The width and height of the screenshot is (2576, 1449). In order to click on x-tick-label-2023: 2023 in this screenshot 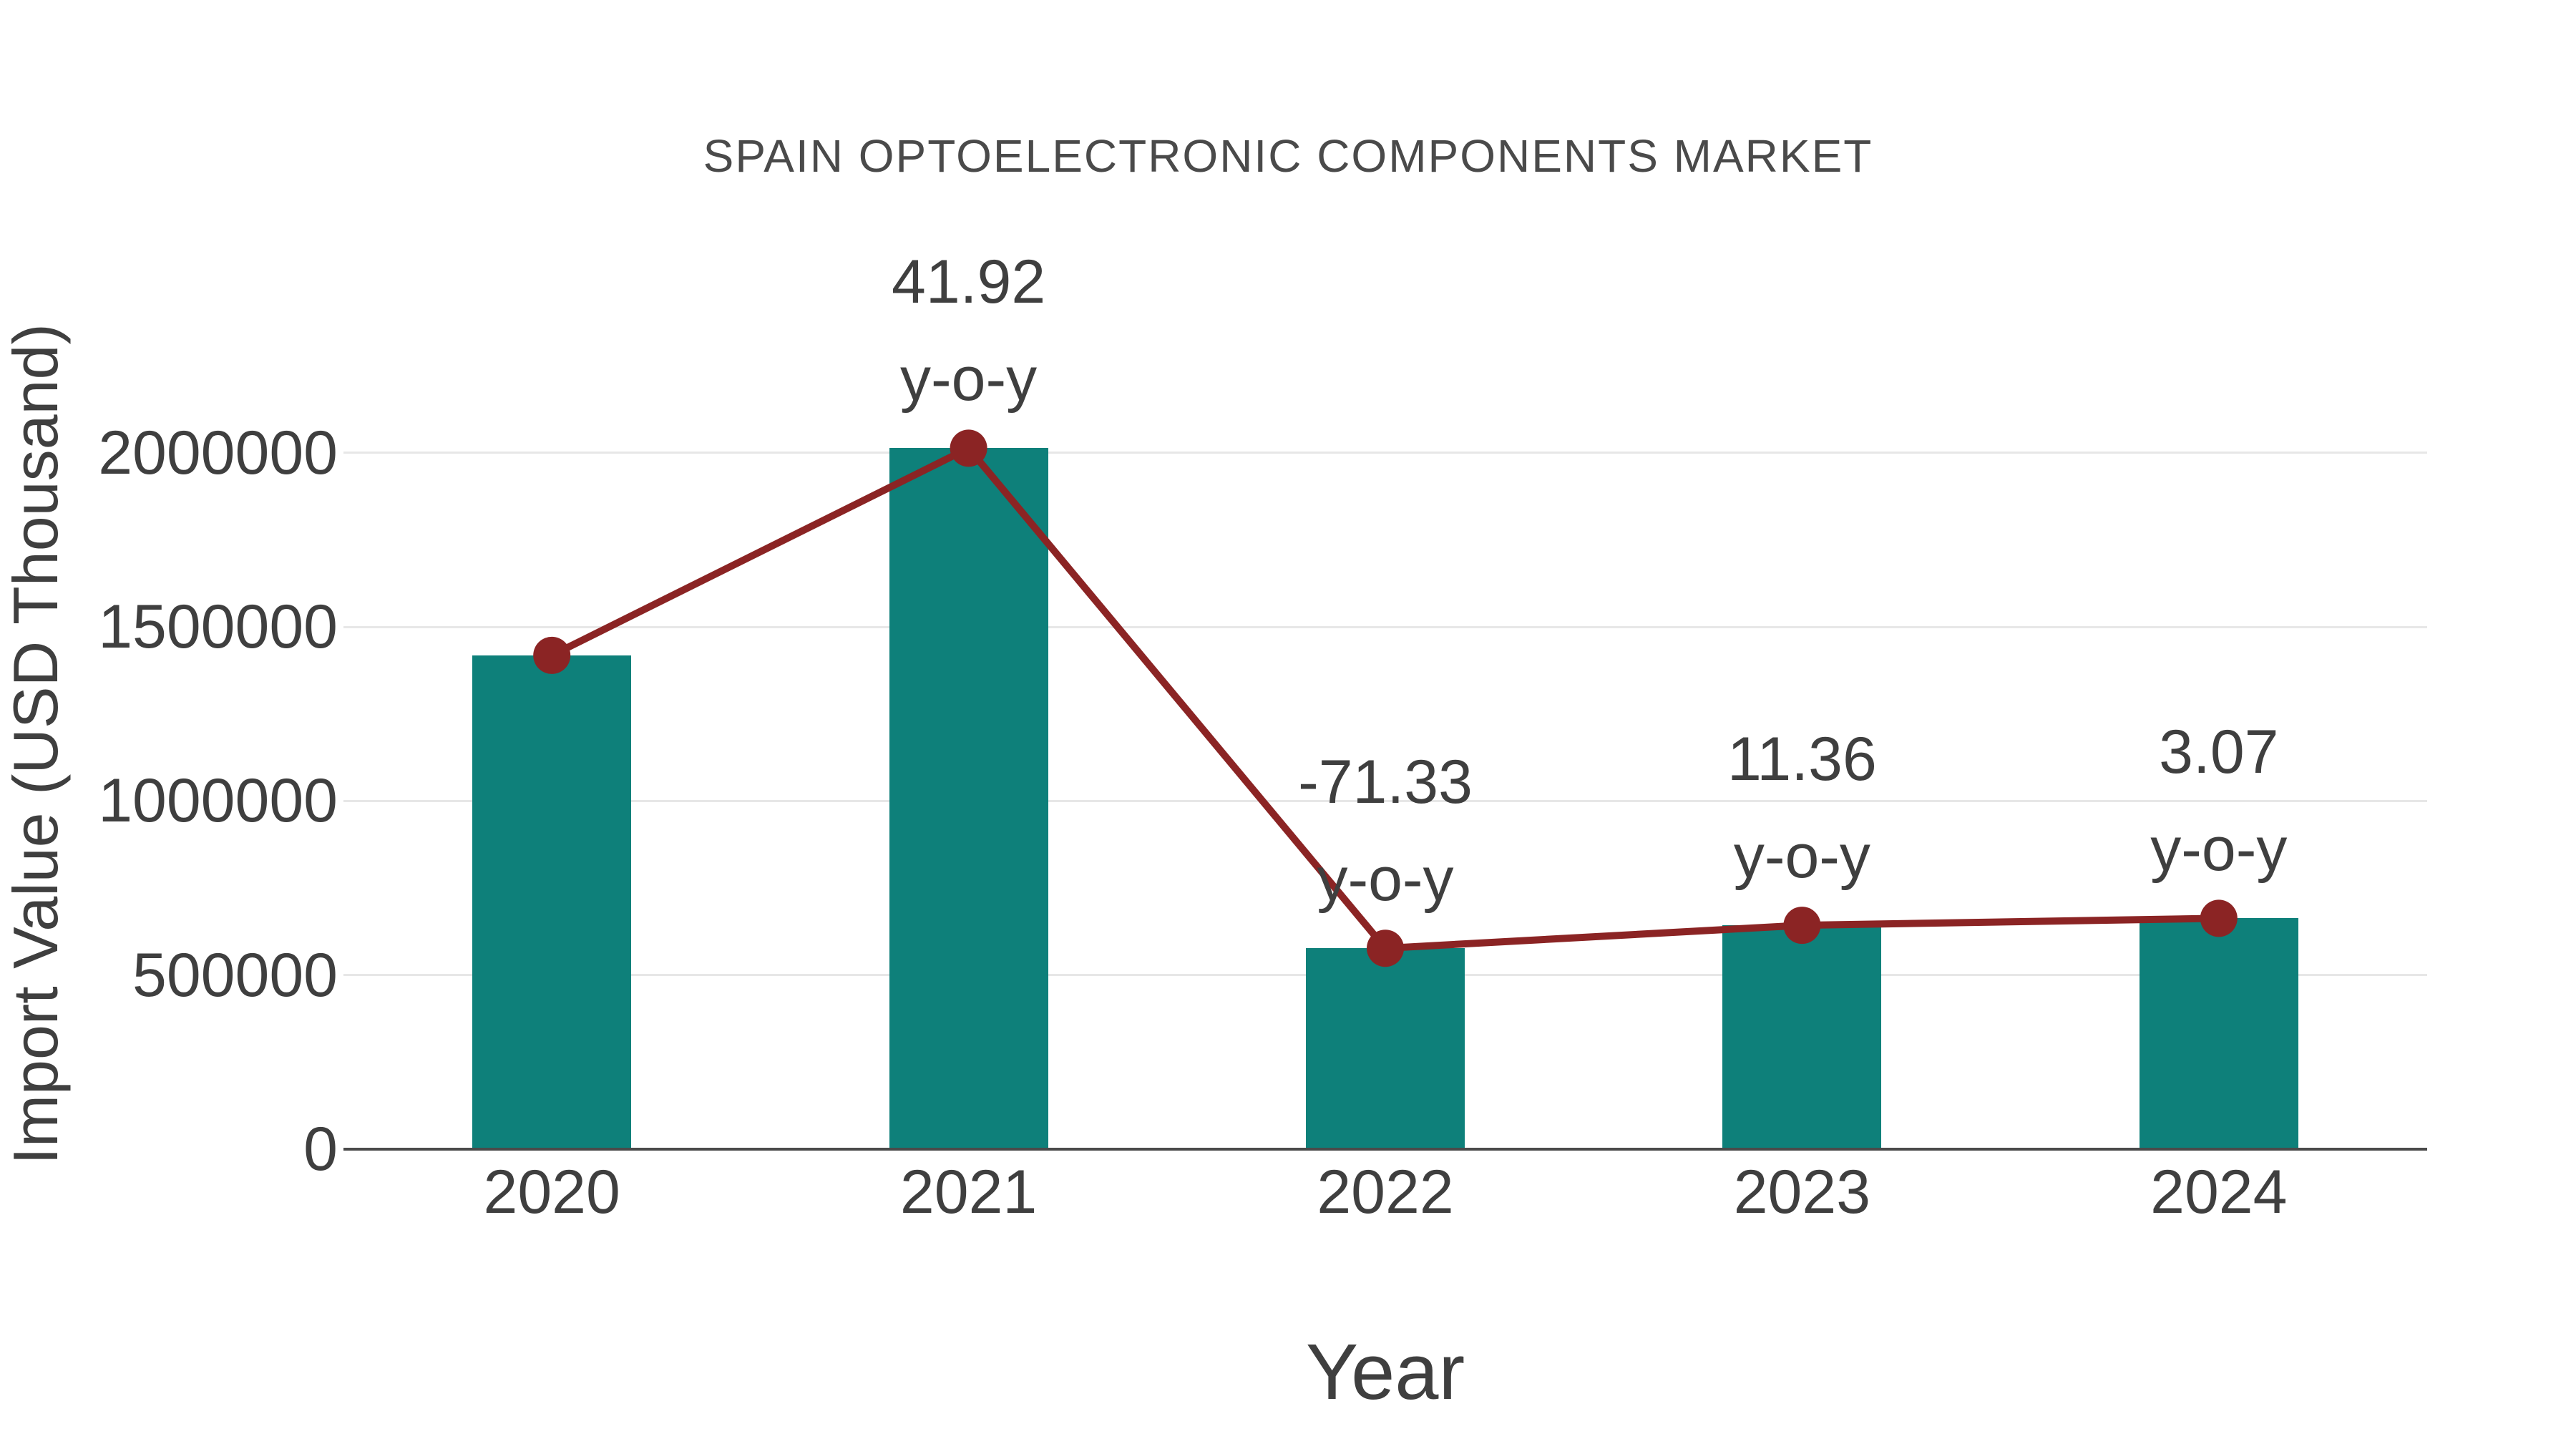, I will do `click(1802, 1192)`.